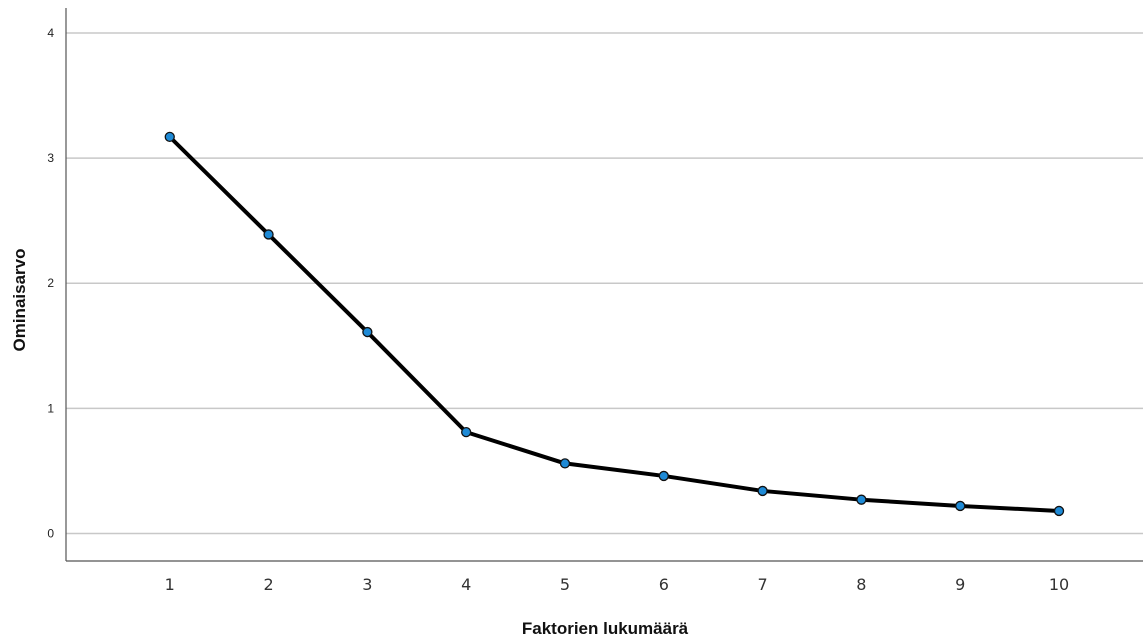 The width and height of the screenshot is (1143, 639). I want to click on x-tick-label: 2, so click(268, 584).